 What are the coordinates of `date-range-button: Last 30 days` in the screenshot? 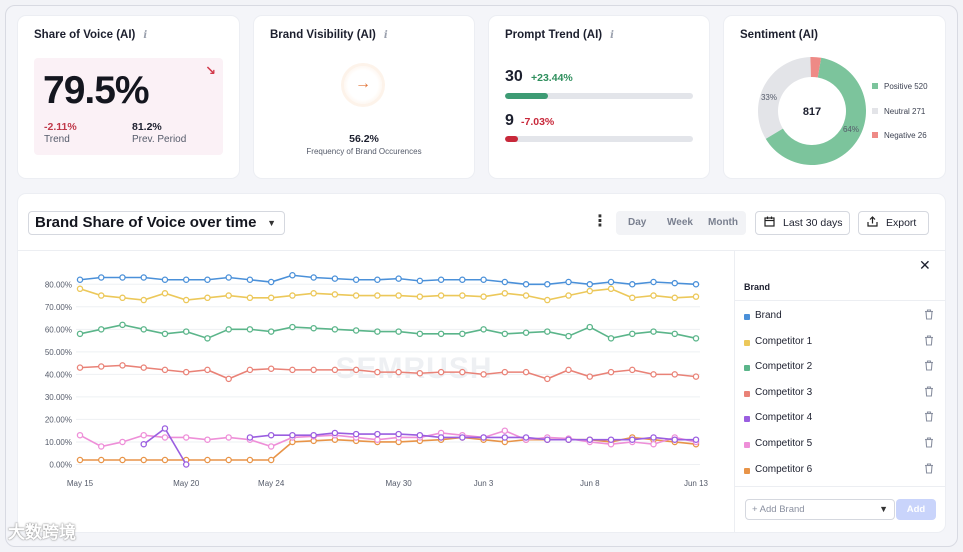 It's located at (802, 223).